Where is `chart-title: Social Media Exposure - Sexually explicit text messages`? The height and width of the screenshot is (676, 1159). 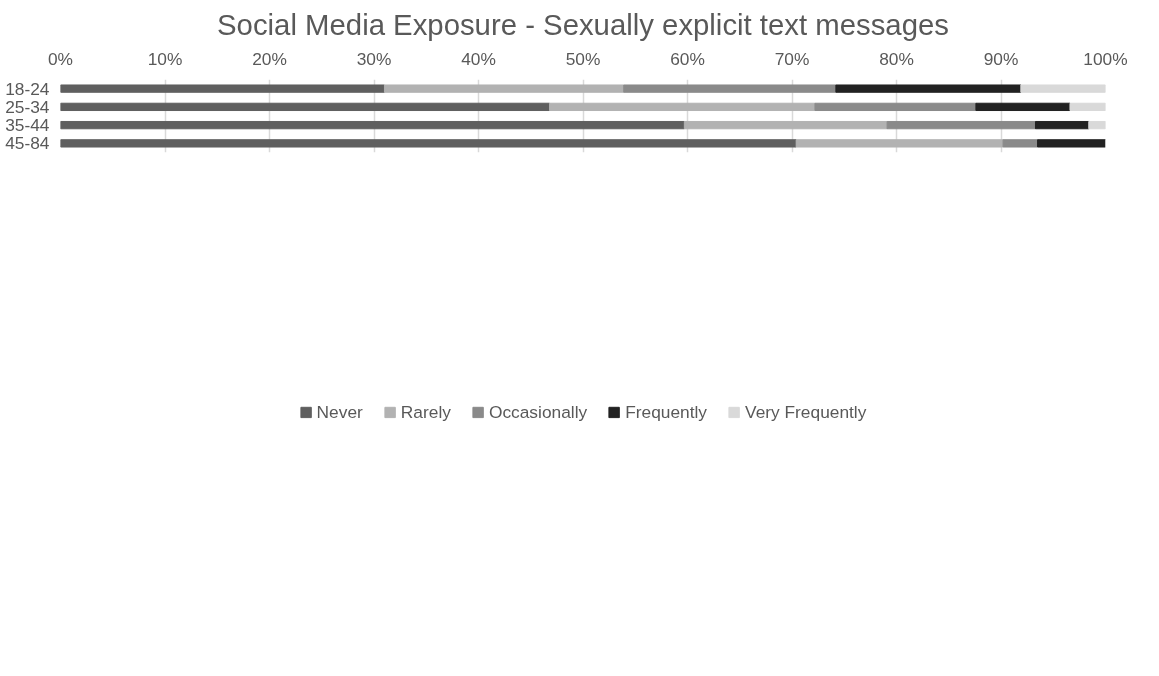
chart-title: Social Media Exposure - Sexually explicit text messages is located at coordinates (583, 24).